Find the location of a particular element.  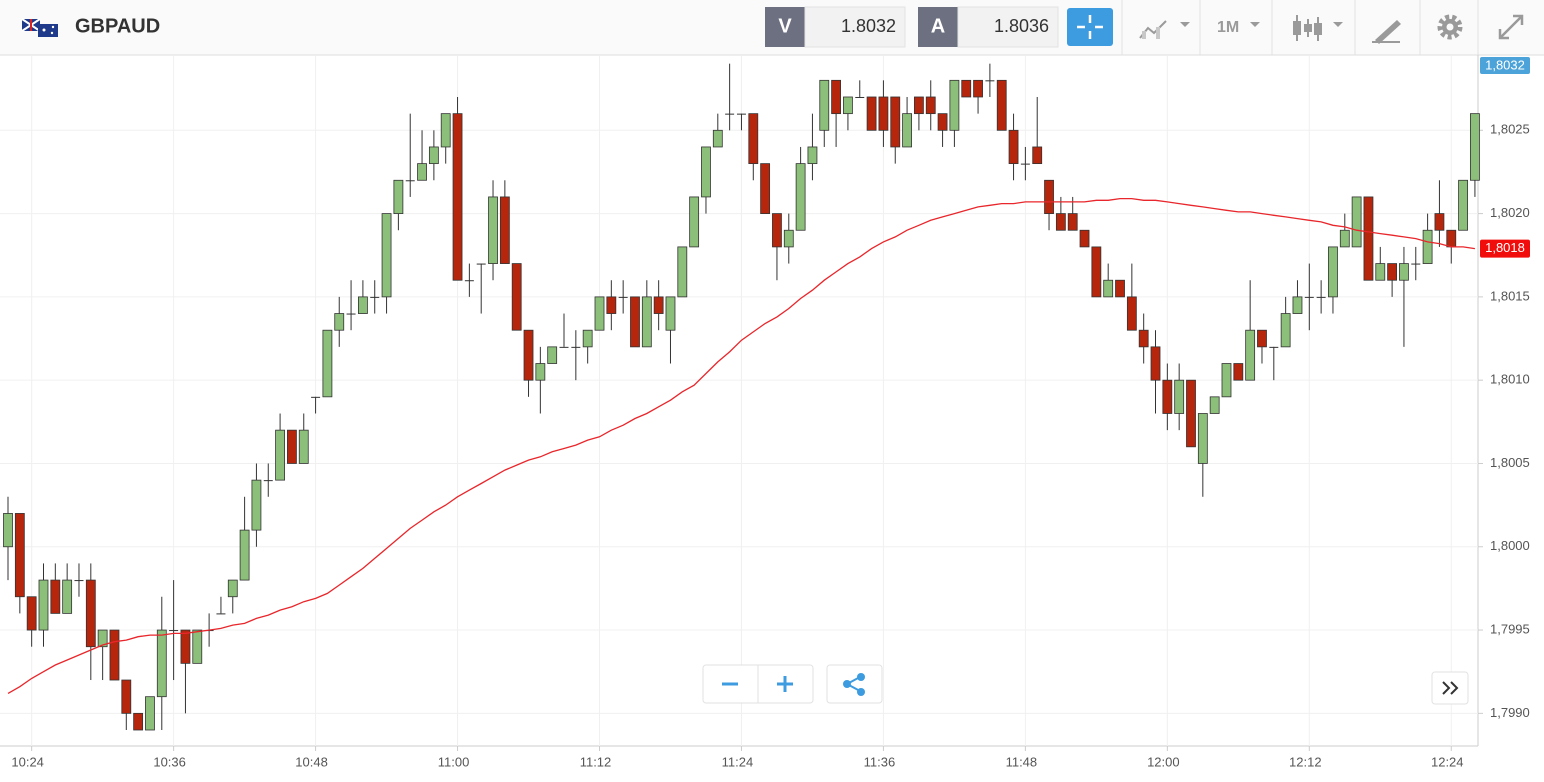

sell-label: V is located at coordinates (785, 26).